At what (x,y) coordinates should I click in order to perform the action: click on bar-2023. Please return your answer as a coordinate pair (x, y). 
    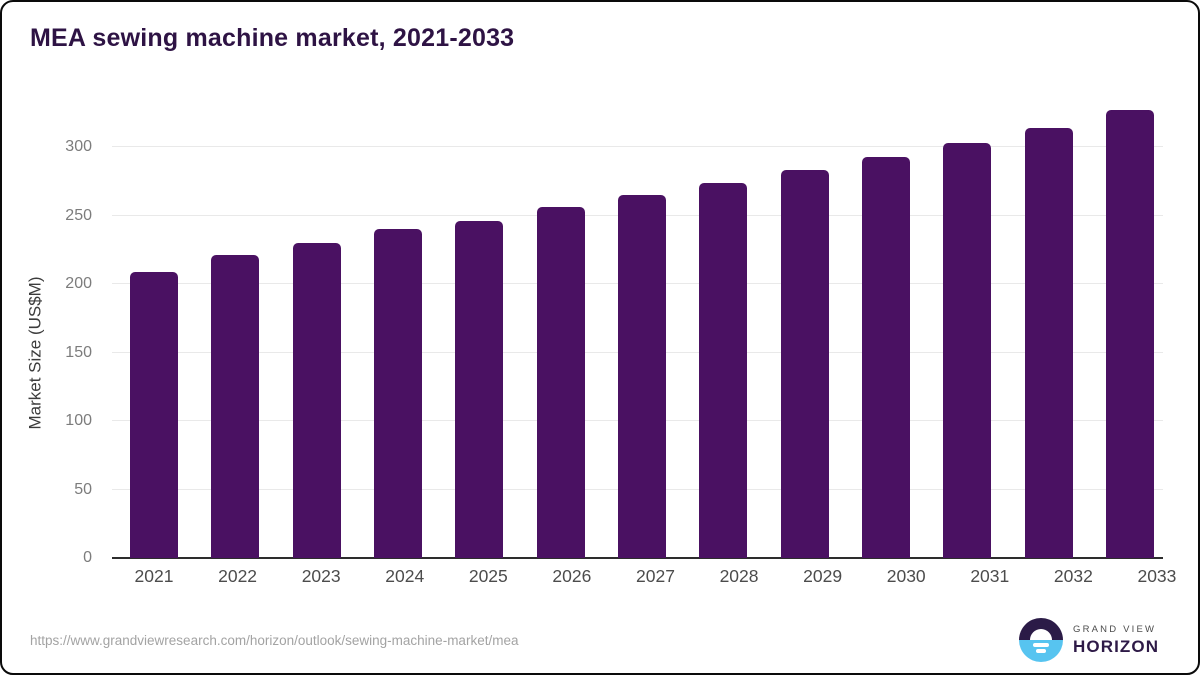
    Looking at the image, I should click on (316, 400).